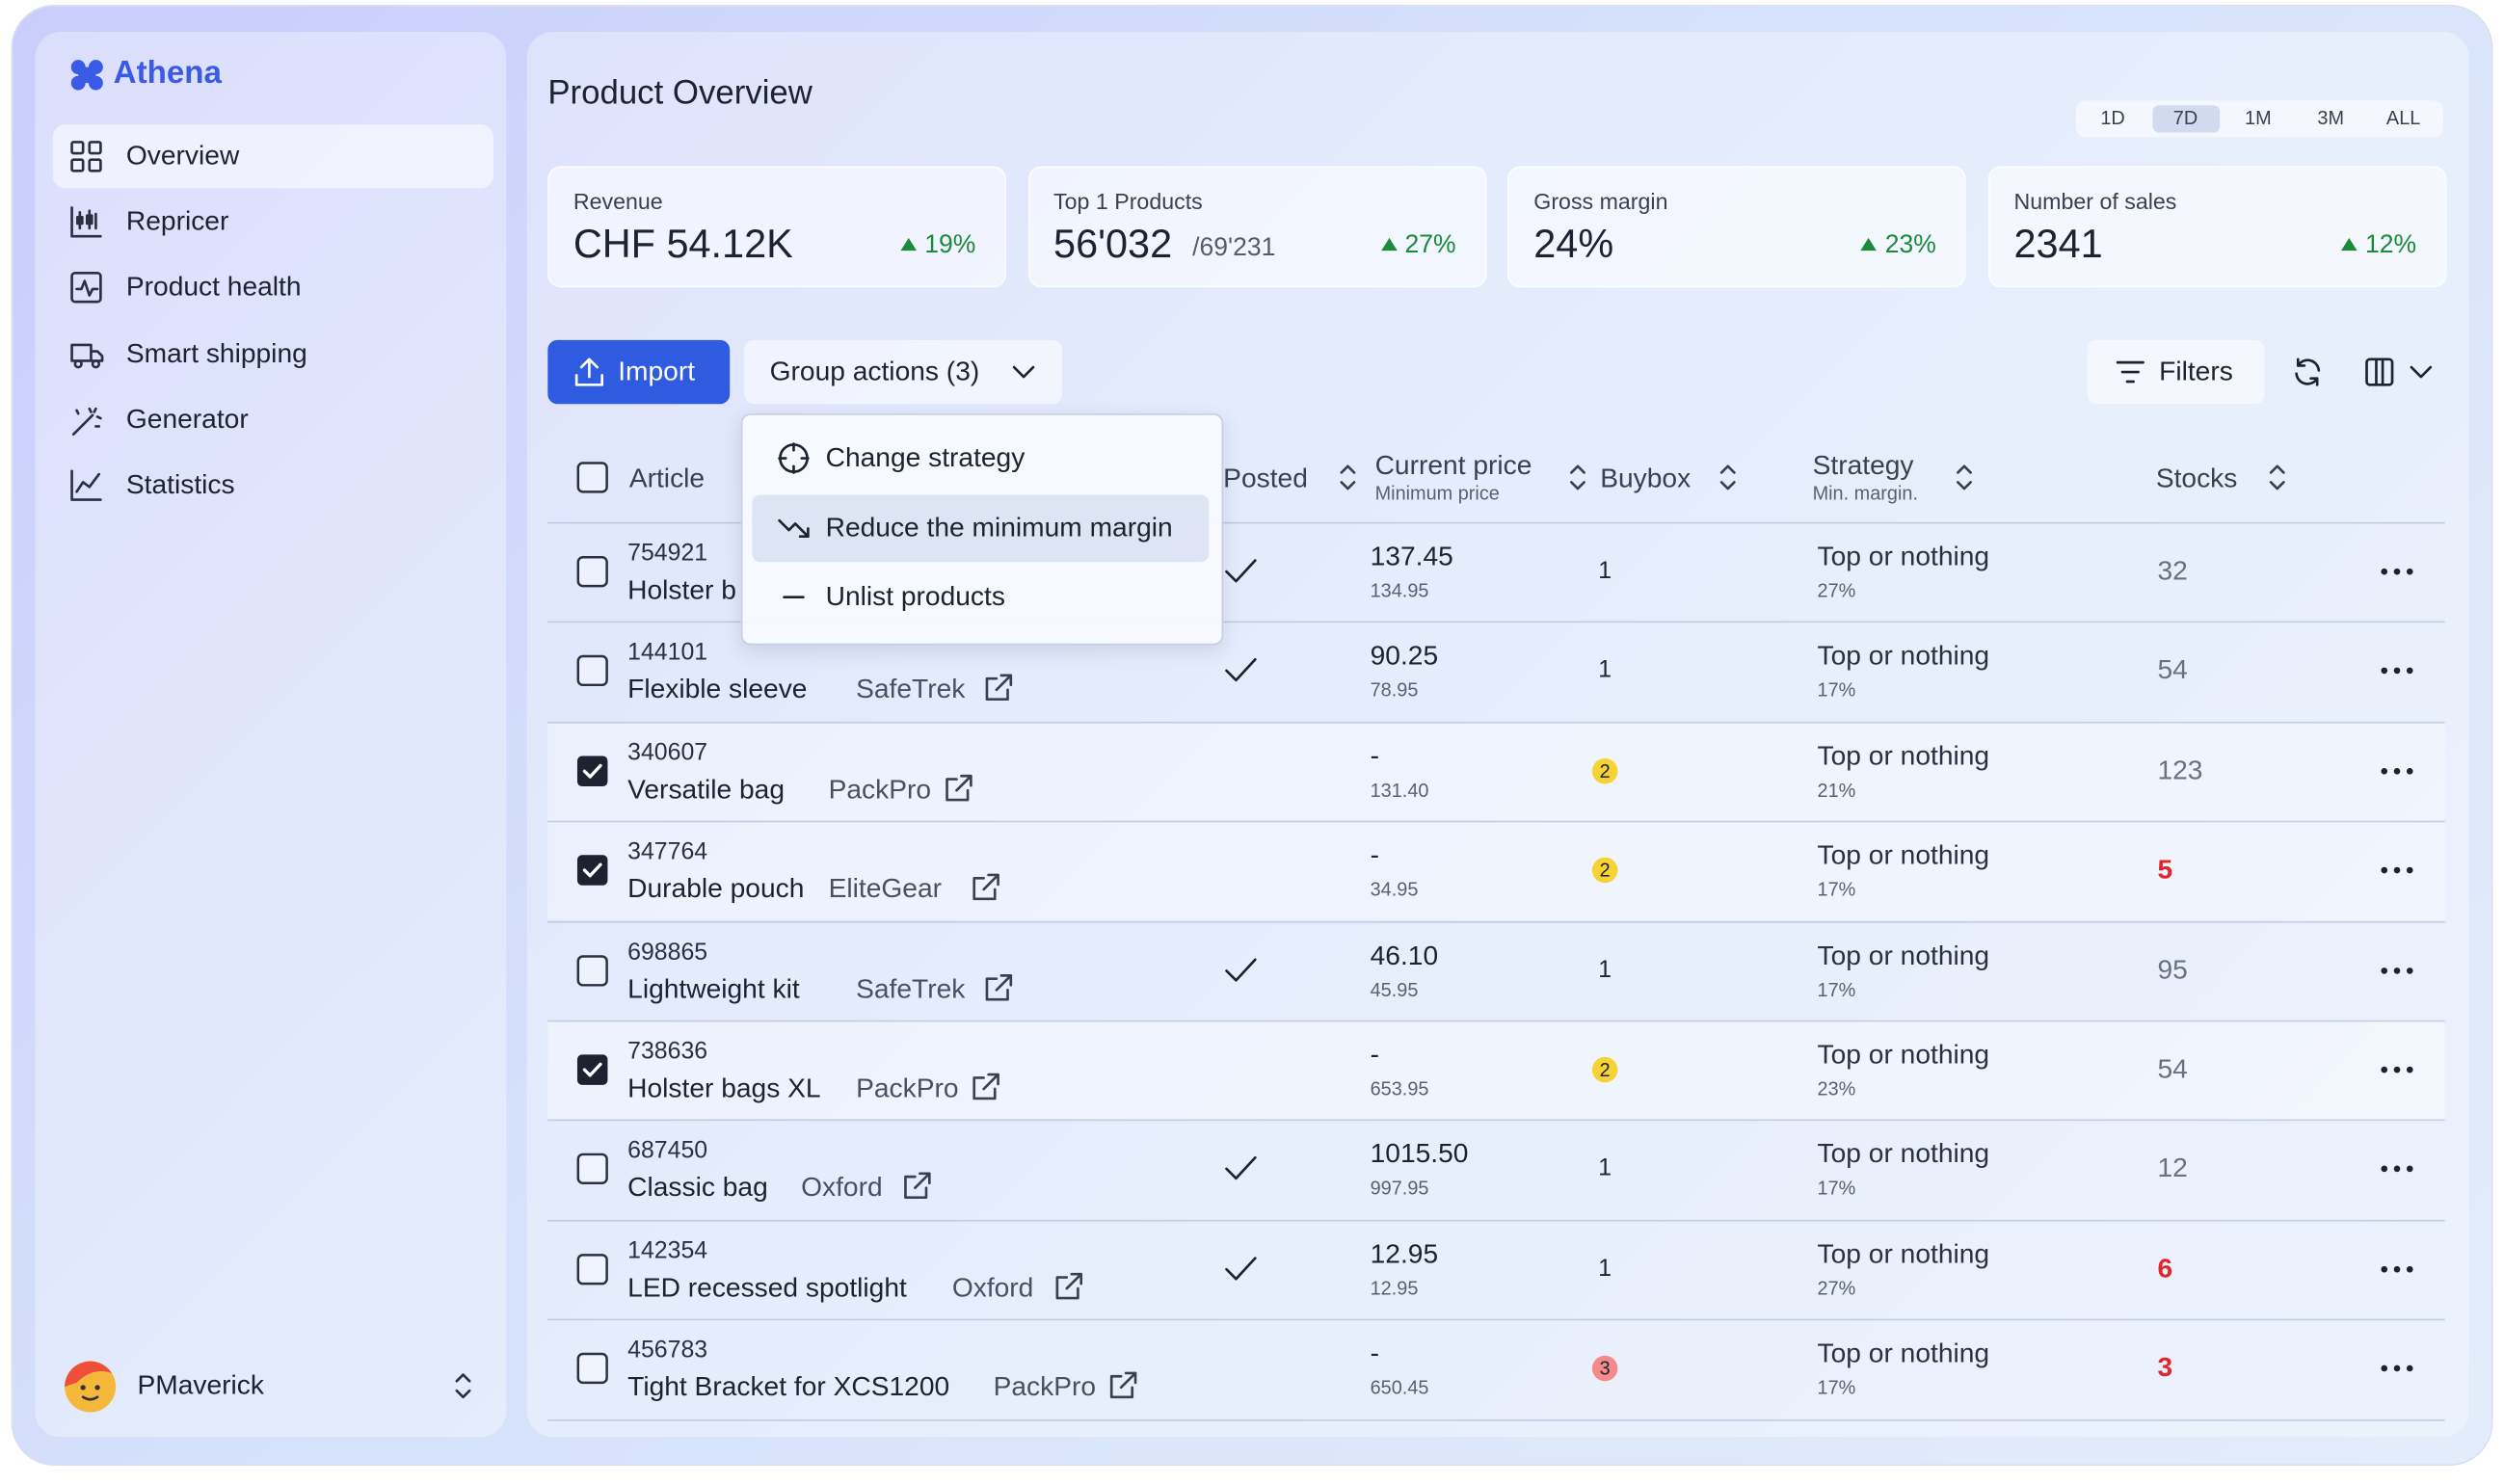 This screenshot has width=2504, height=1484. Describe the element at coordinates (874, 371) in the screenshot. I see `group-actions-label: Group actions (3)` at that location.